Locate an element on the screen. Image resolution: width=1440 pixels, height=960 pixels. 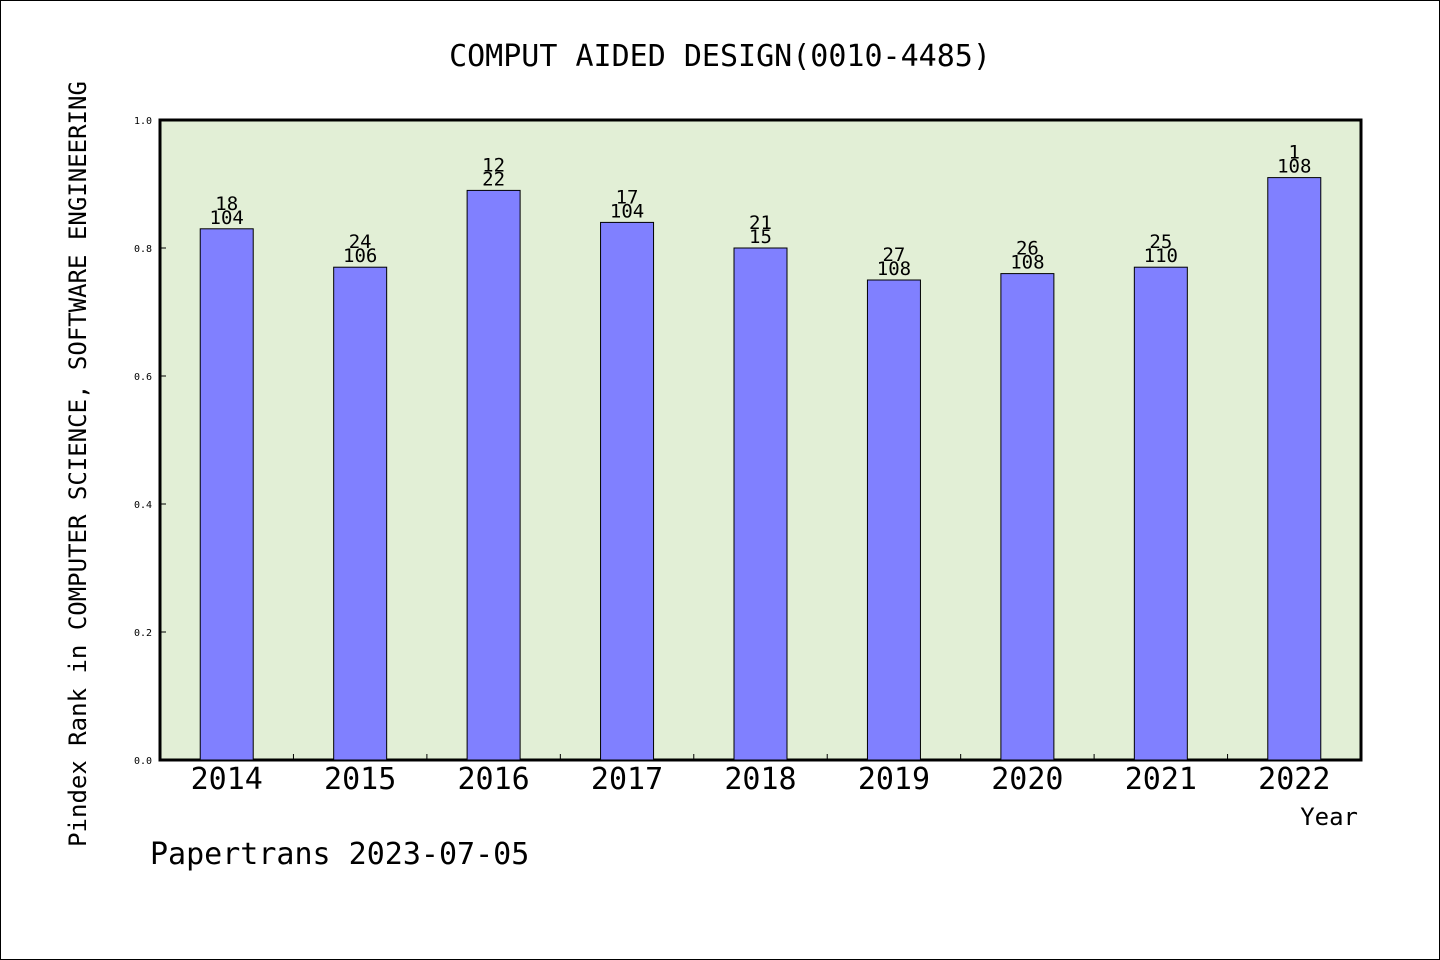
bar-label-bottom: 22 is located at coordinates (493, 179).